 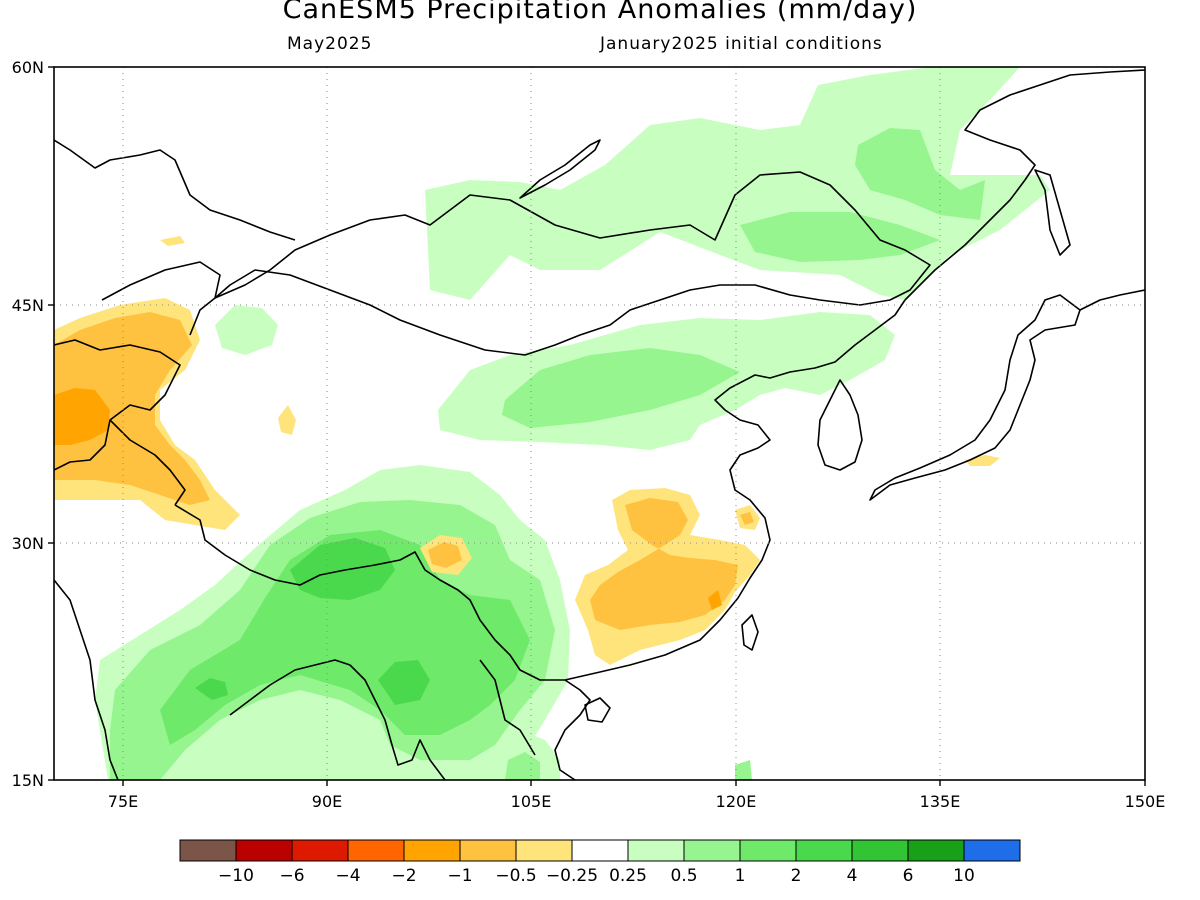 I want to click on wet-anomaly-south-asia-strong, so click(x=345, y=637).